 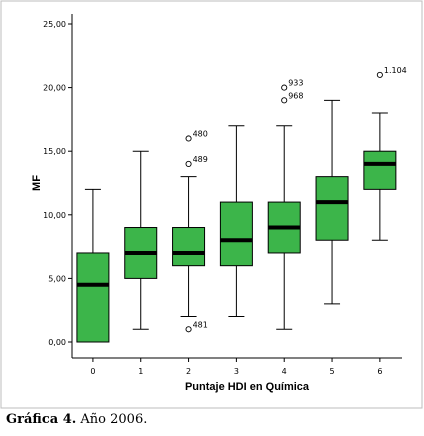 I want to click on outlier-label: 480, so click(x=200, y=133).